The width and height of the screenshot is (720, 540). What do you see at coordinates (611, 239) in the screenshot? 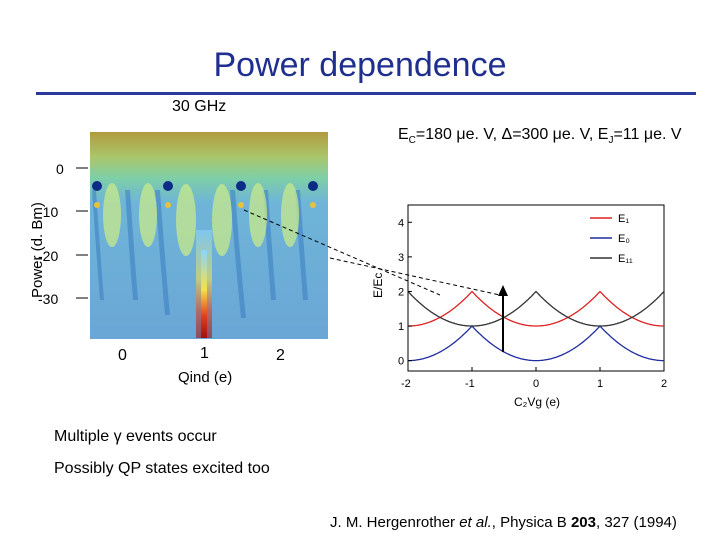
I see `legend: E₁ E₀ E₁₁` at bounding box center [611, 239].